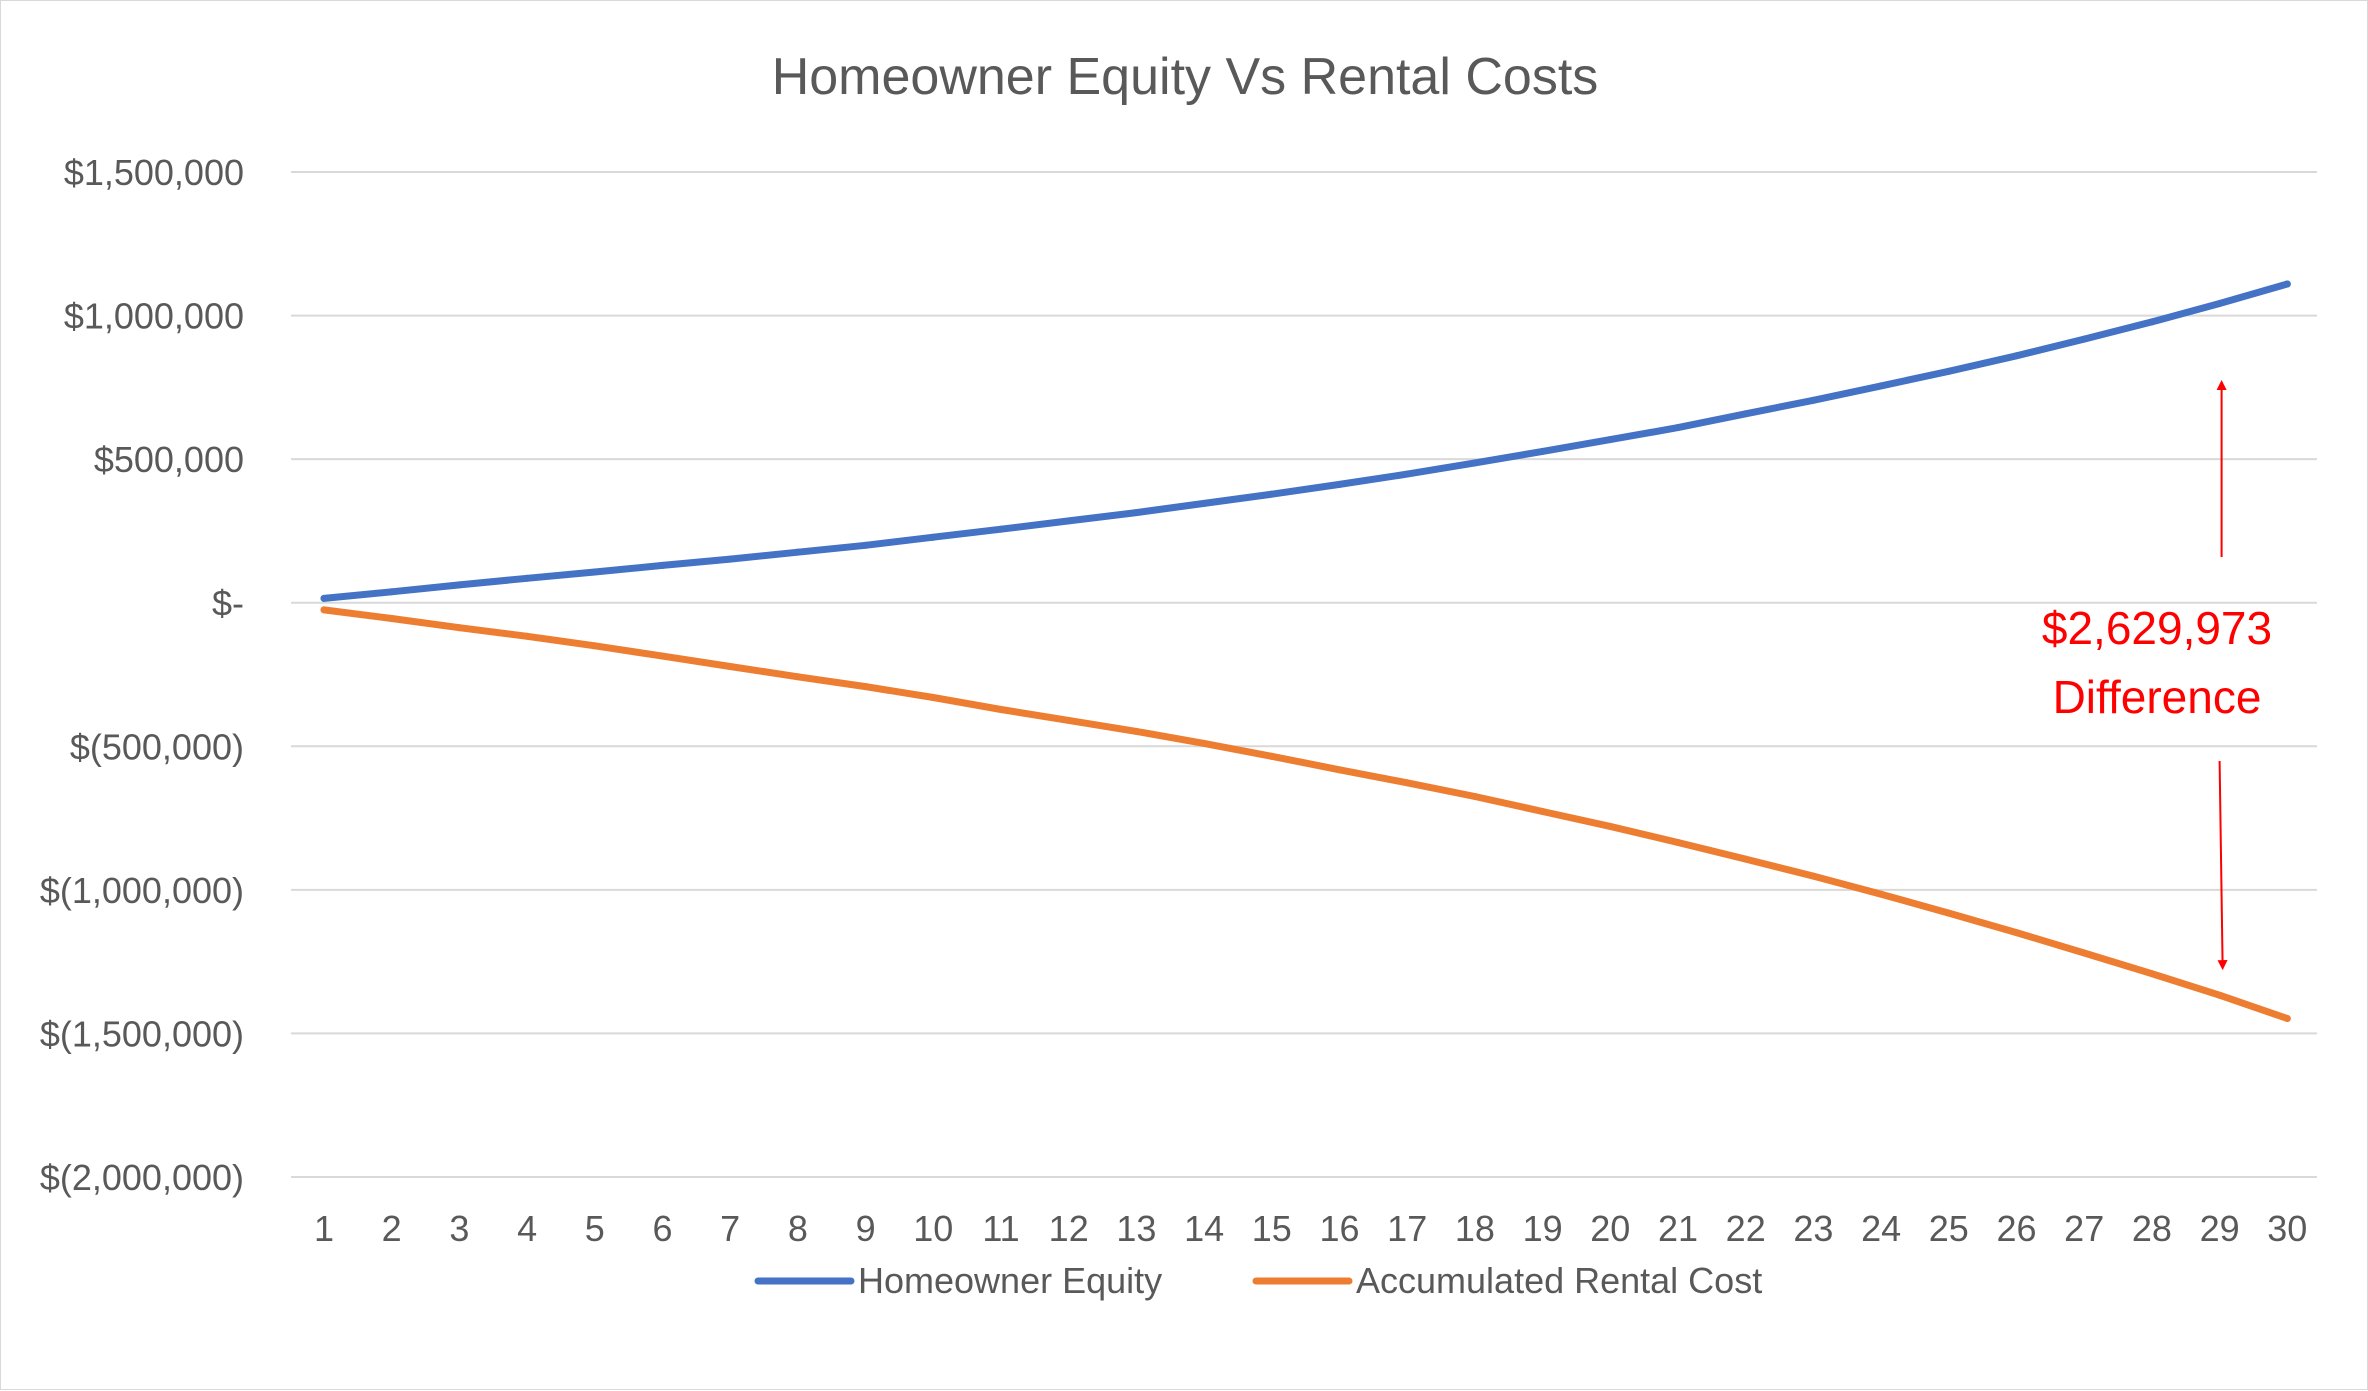 The width and height of the screenshot is (2368, 1391). What do you see at coordinates (1407, 1228) in the screenshot?
I see `x-tick-label: 17` at bounding box center [1407, 1228].